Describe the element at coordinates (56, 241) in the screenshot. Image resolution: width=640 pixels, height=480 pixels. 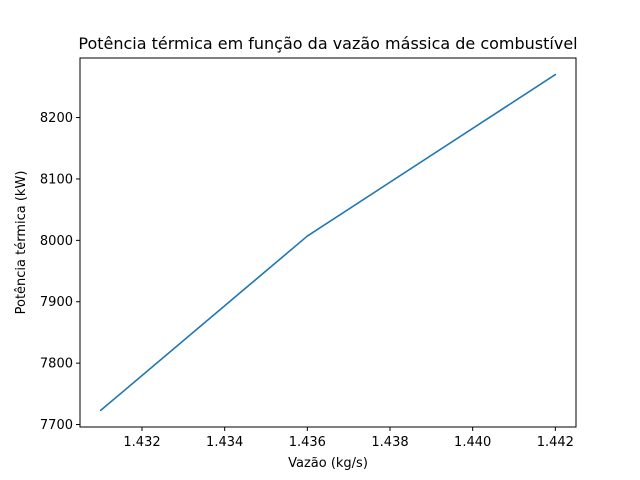
I see `y-tick-label: 8000` at that location.